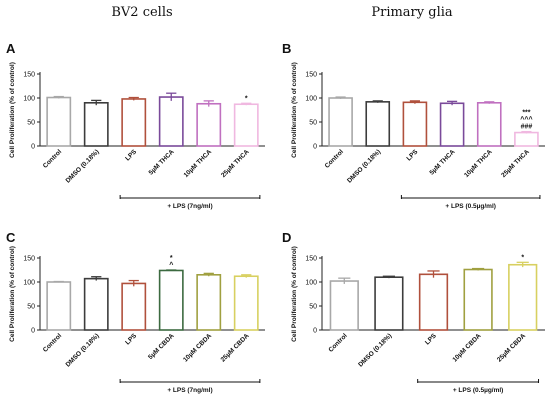 This screenshot has height=409, width=550. What do you see at coordinates (526, 113) in the screenshot?
I see `significance-line: ***` at bounding box center [526, 113].